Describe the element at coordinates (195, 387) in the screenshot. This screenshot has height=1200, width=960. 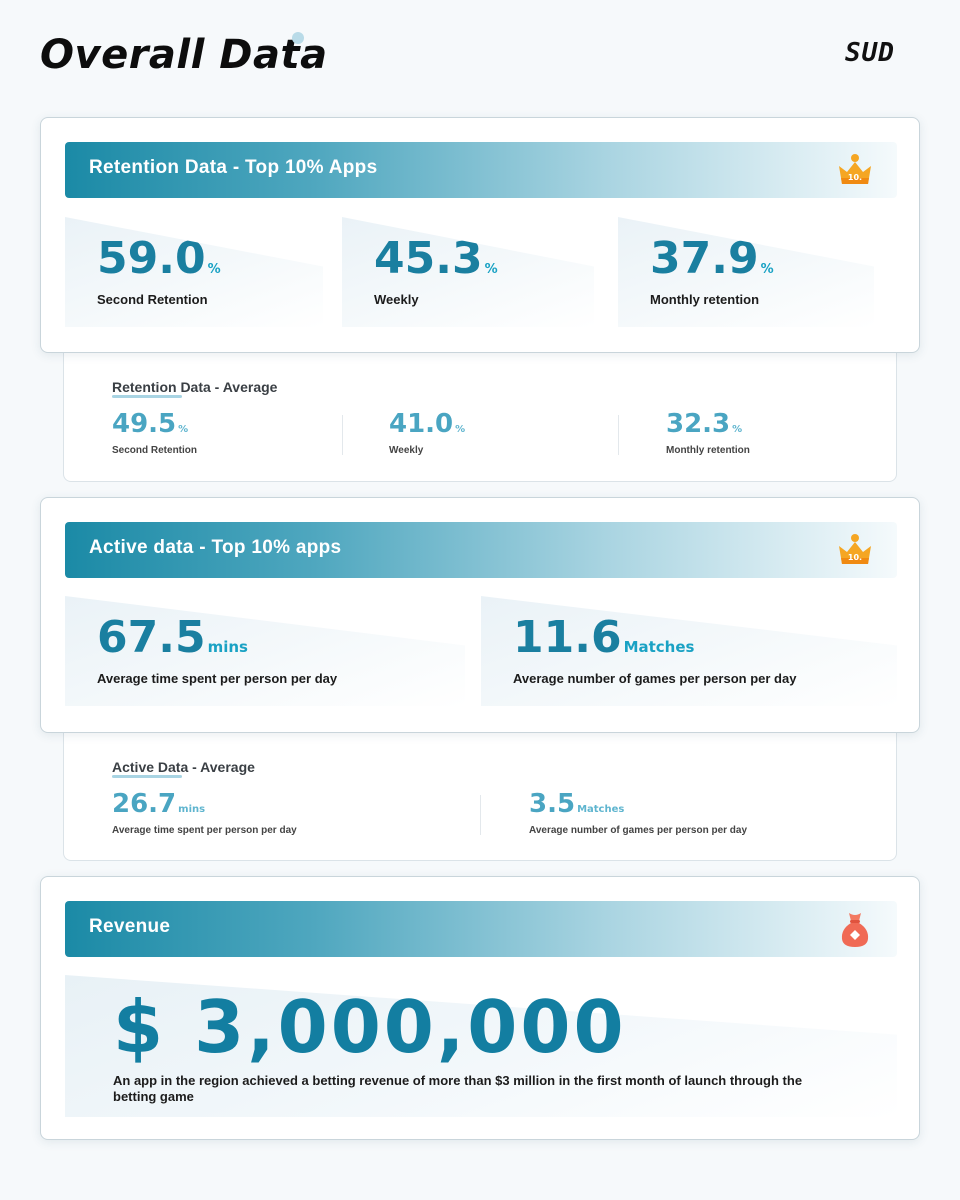
I see `retention-average-title: Retention Data - Average` at that location.